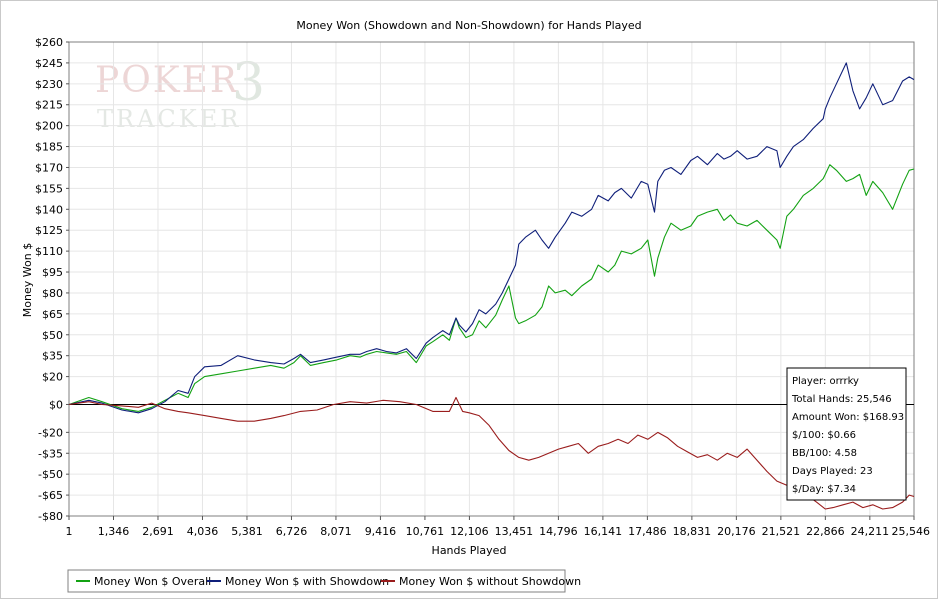 The height and width of the screenshot is (603, 938). I want to click on stats-bb-per-100: BB/100: 4.58, so click(824, 453).